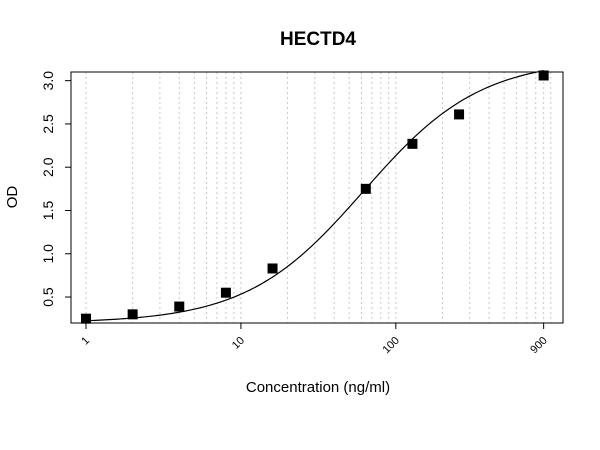 Image resolution: width=600 pixels, height=450 pixels. What do you see at coordinates (314, 339) in the screenshot?
I see `x-axis: 1 10 100 900` at bounding box center [314, 339].